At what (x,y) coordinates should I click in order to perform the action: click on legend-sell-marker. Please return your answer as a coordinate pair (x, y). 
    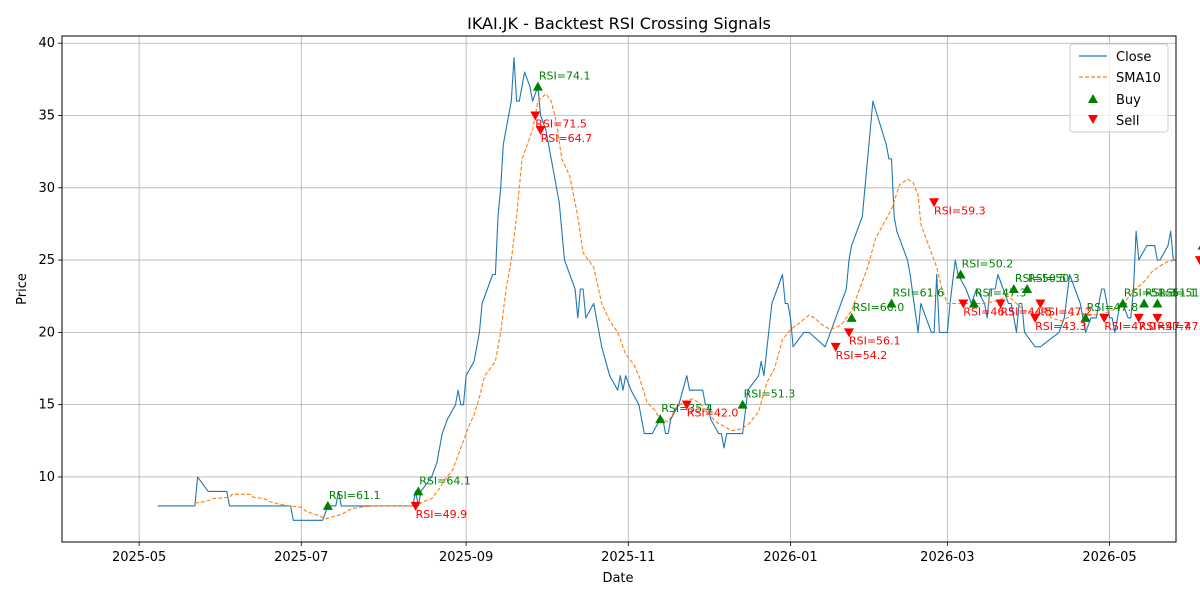
    Looking at the image, I should click on (1093, 119).